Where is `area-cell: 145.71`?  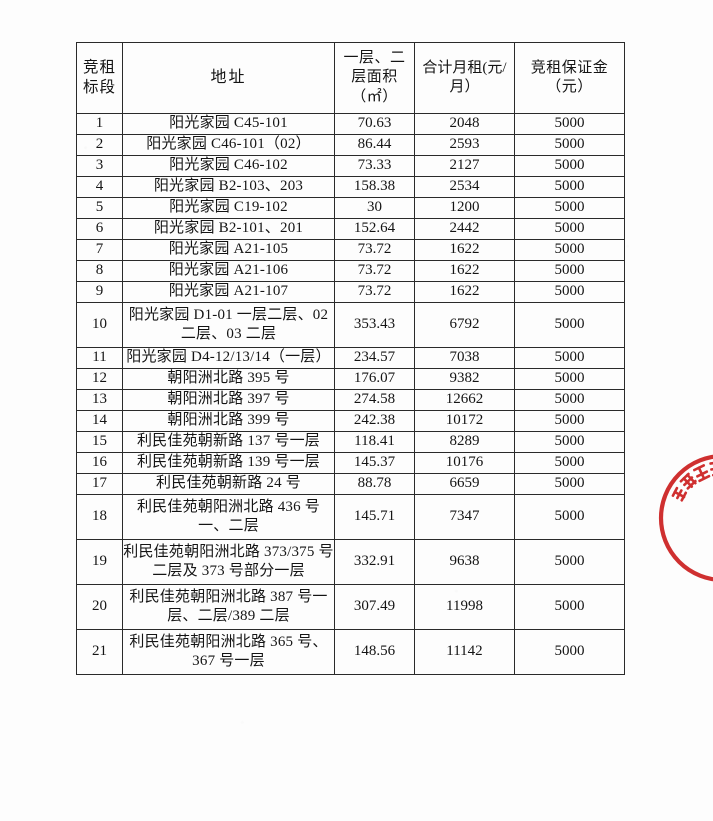
area-cell: 145.71 is located at coordinates (374, 517).